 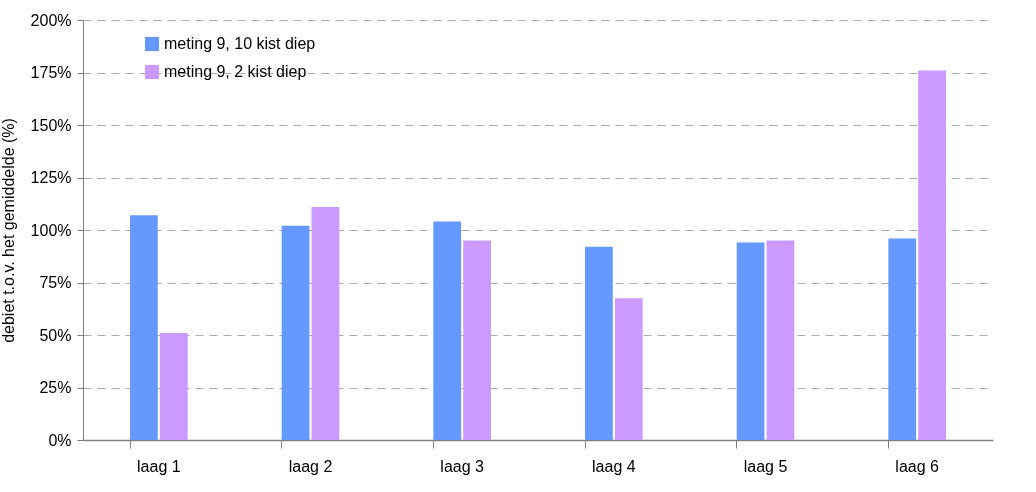 What do you see at coordinates (51, 20) in the screenshot?
I see `y-tick-label: 200%` at bounding box center [51, 20].